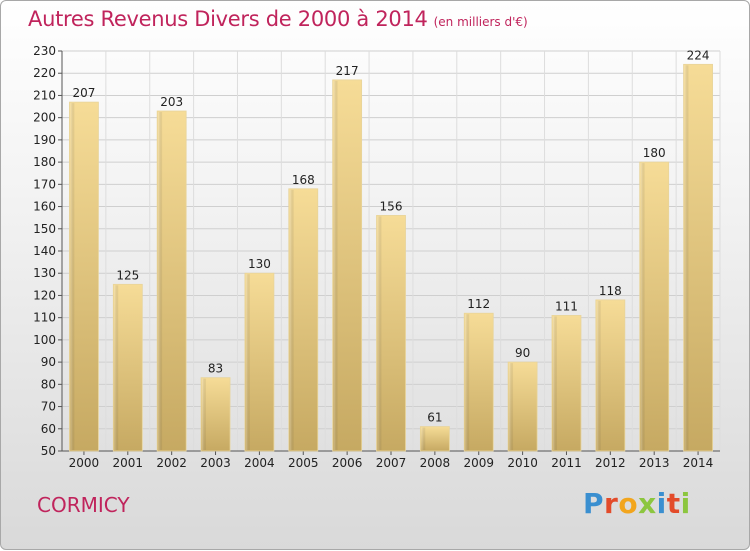 The width and height of the screenshot is (750, 551). I want to click on bar-value-label: 156, so click(391, 206).